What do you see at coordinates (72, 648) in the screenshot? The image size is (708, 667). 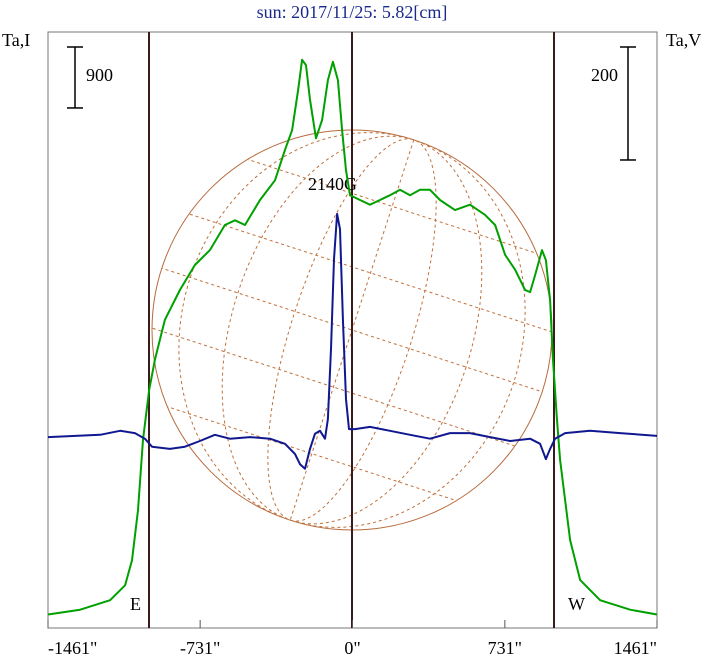 I see `x-tick-label: -1461"` at bounding box center [72, 648].